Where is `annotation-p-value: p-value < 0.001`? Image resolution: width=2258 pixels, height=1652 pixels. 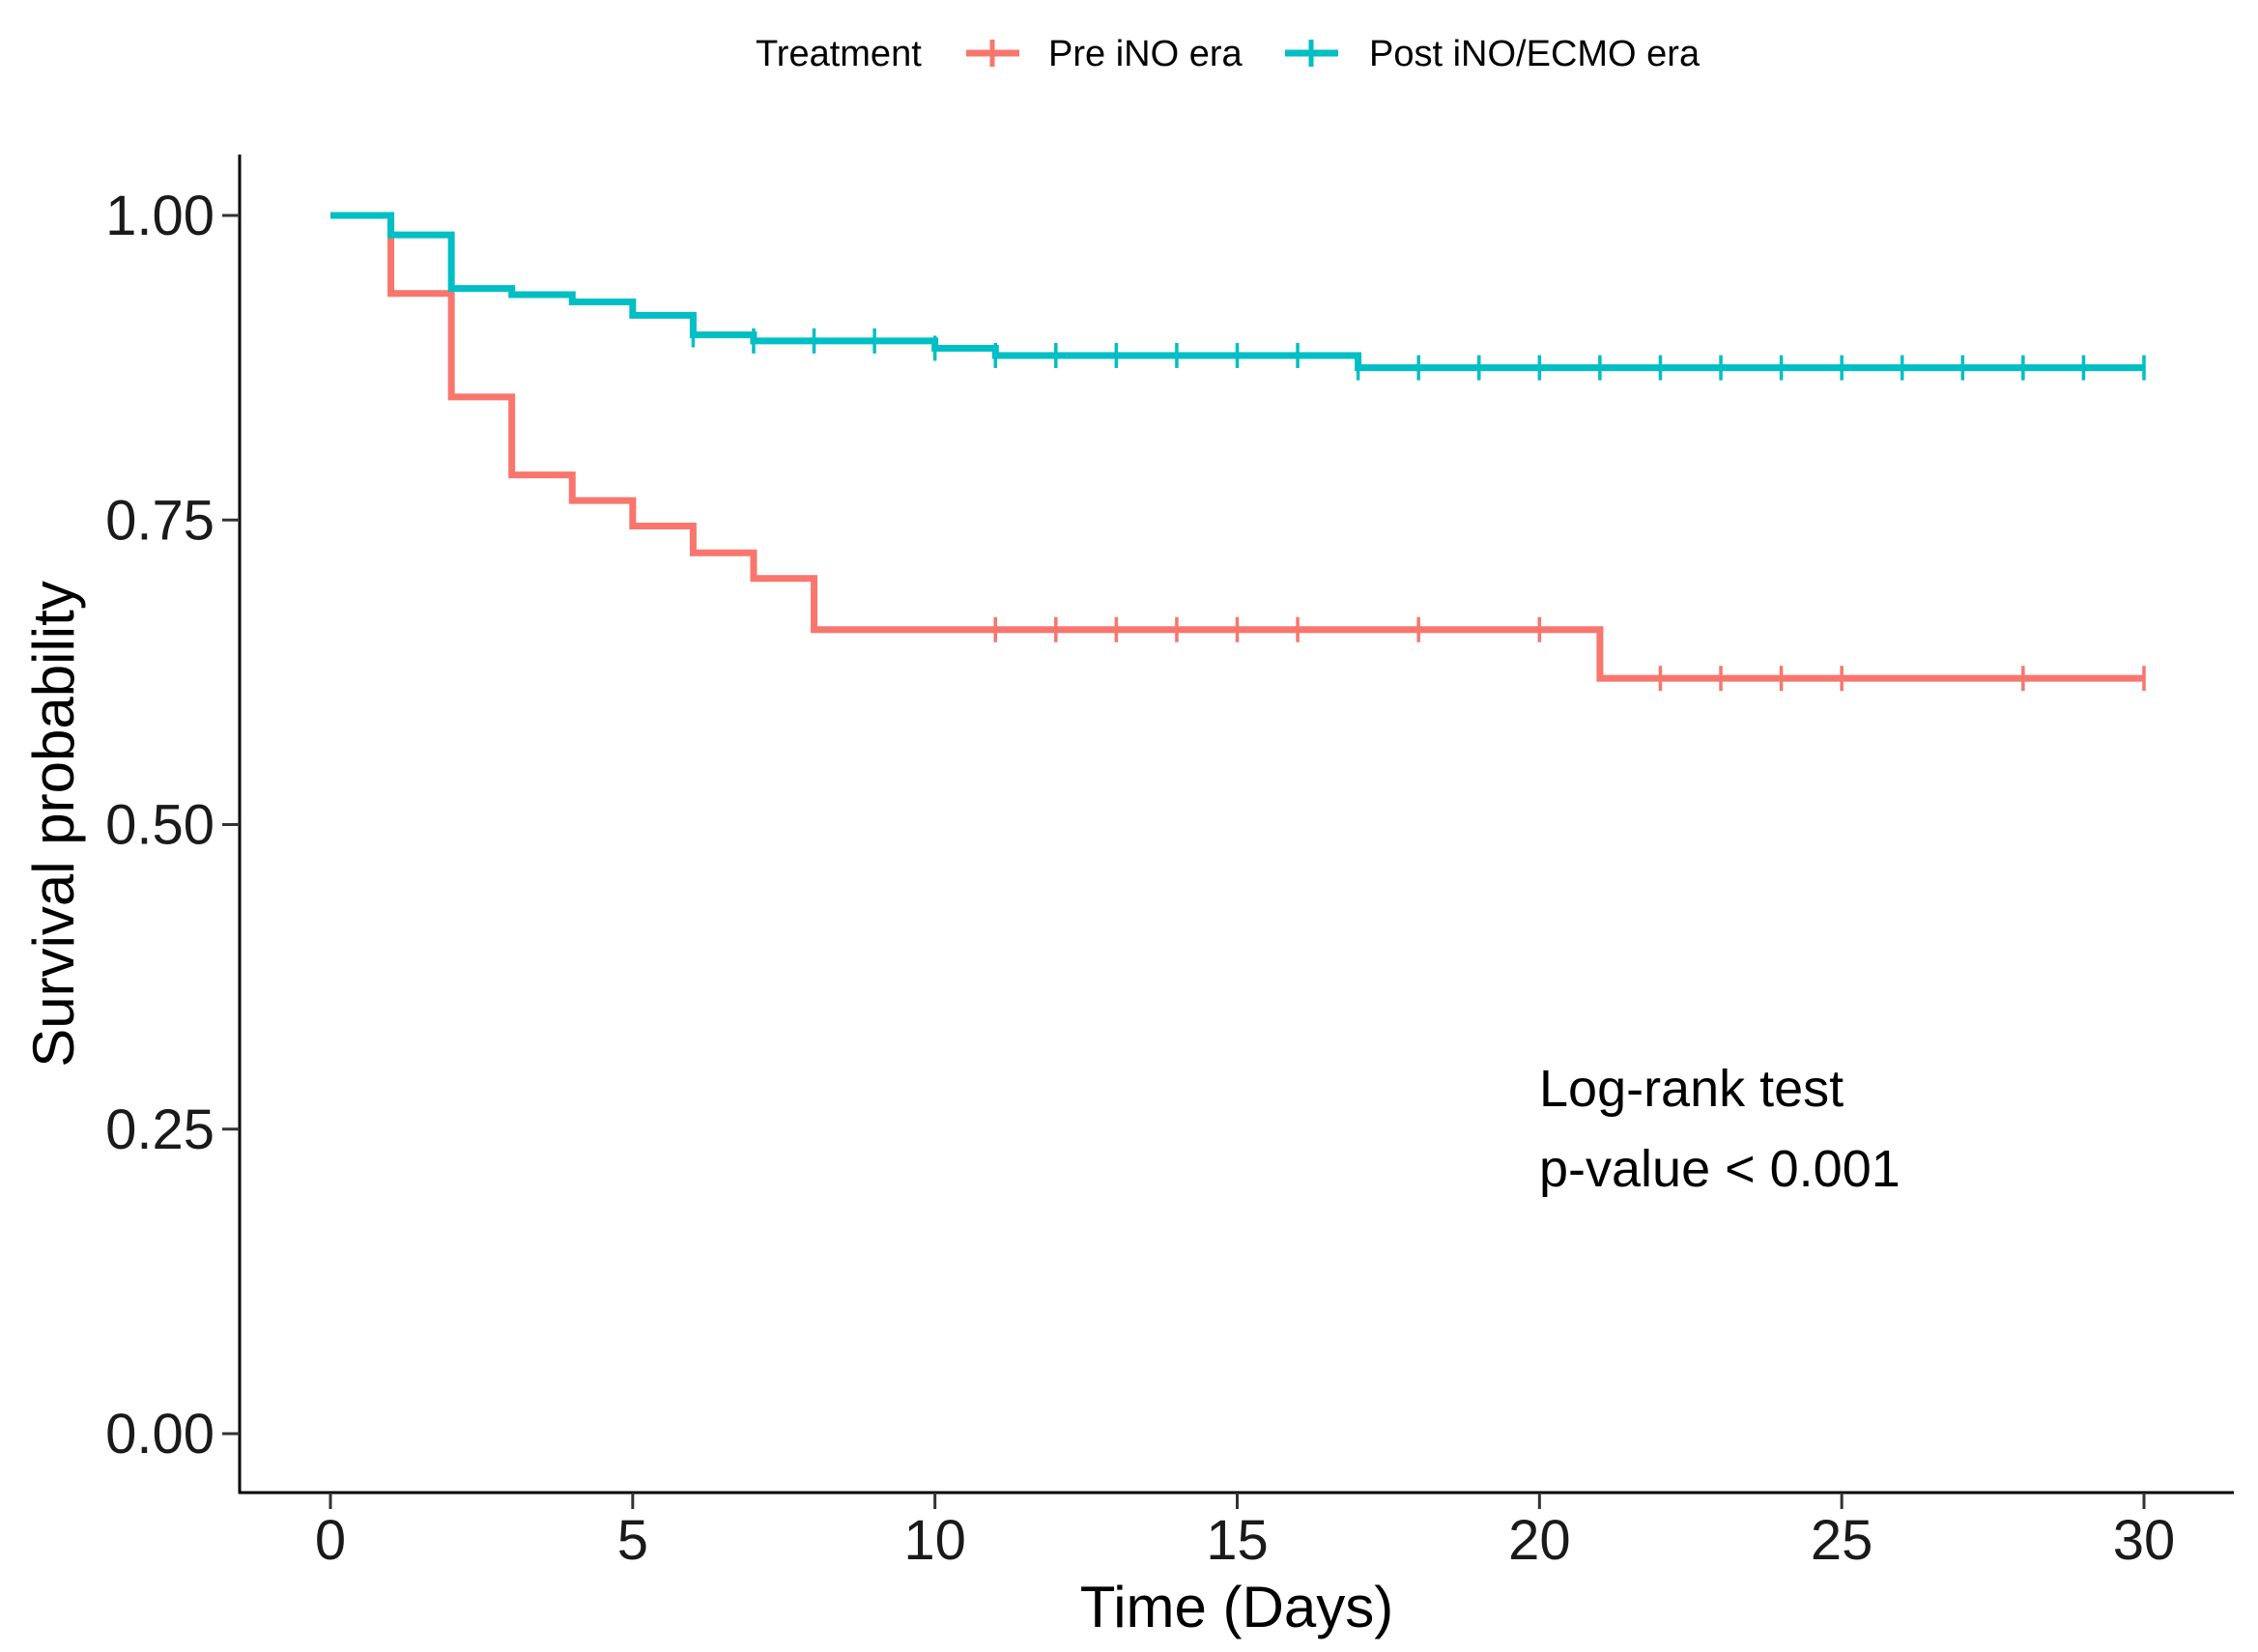 annotation-p-value: p-value < 0.001 is located at coordinates (1720, 1169).